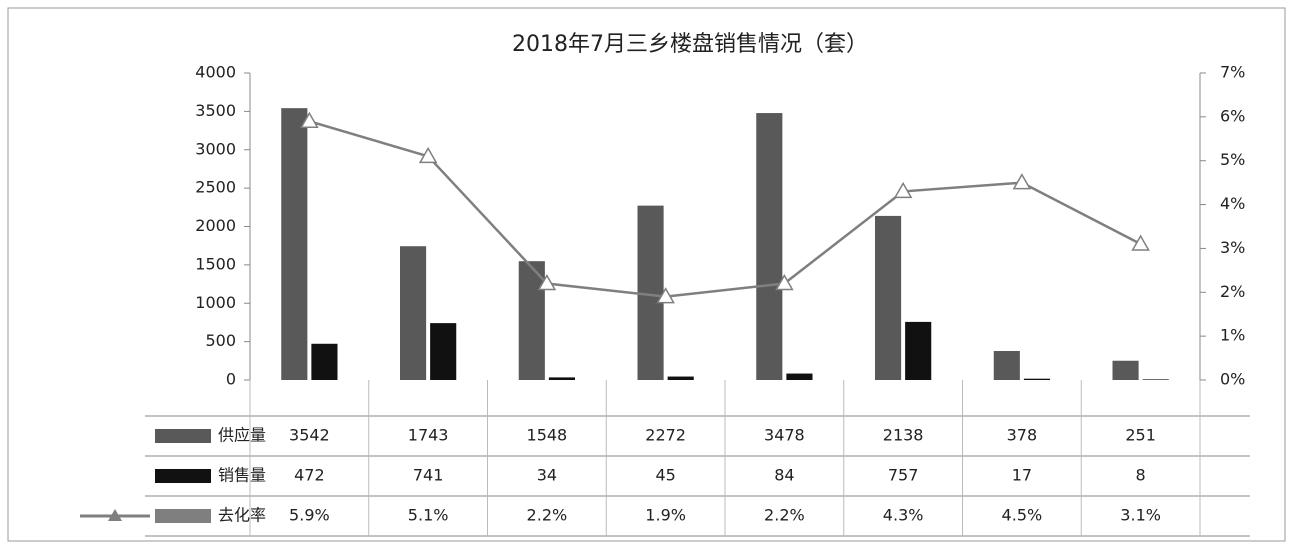 The width and height of the screenshot is (1293, 549). I want to click on y2-tick-label: 6%, so click(1232, 115).